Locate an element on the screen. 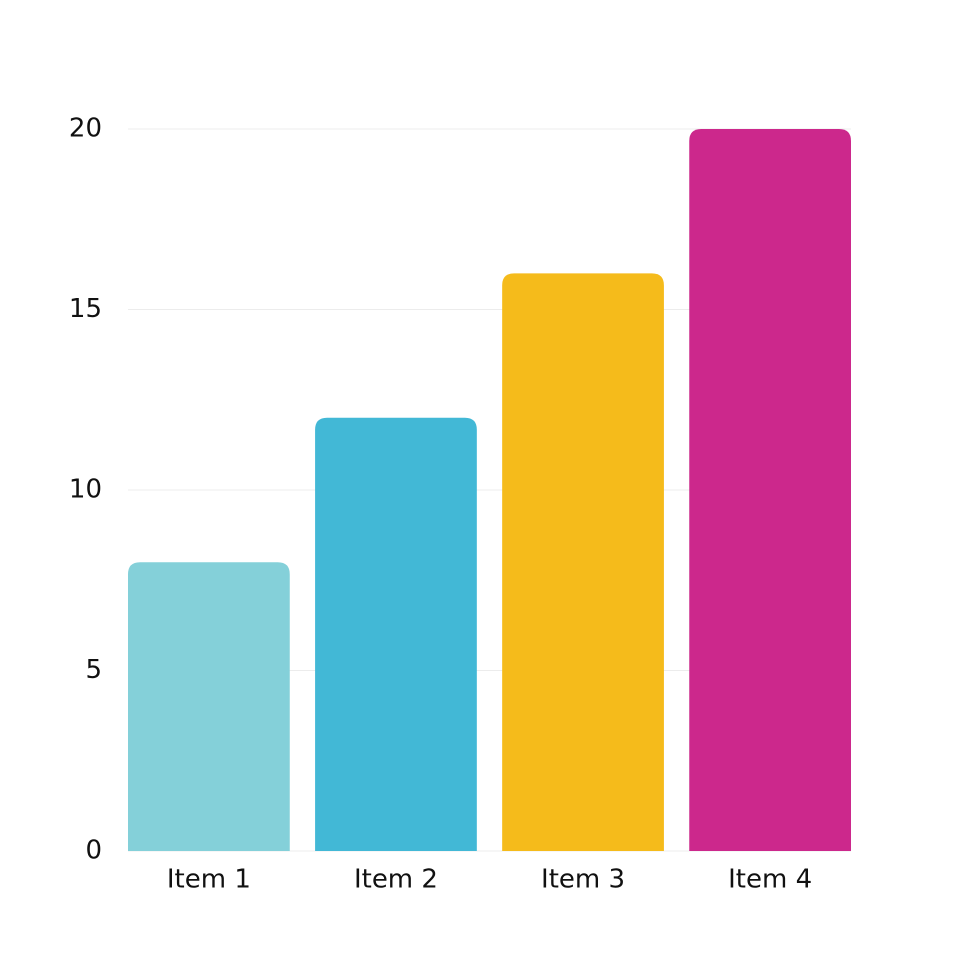  y-tick-label: 0 is located at coordinates (93, 851).